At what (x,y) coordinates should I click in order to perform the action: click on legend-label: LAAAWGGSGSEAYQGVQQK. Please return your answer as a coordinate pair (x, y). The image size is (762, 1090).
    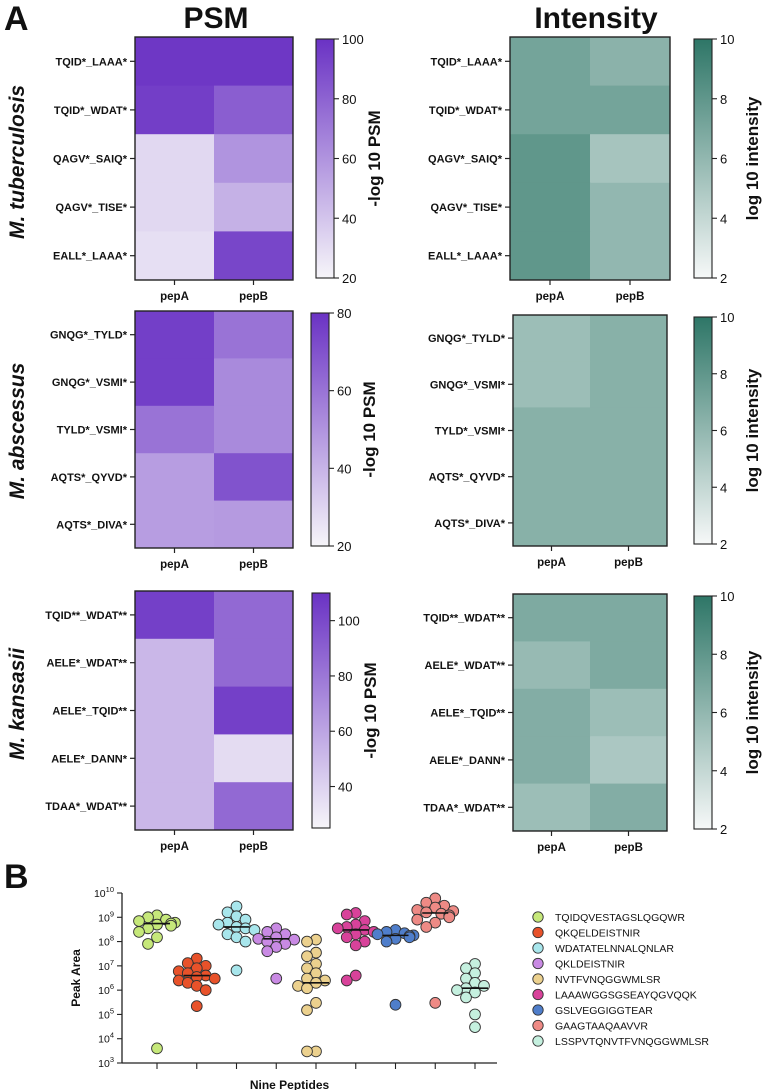
    Looking at the image, I should click on (626, 996).